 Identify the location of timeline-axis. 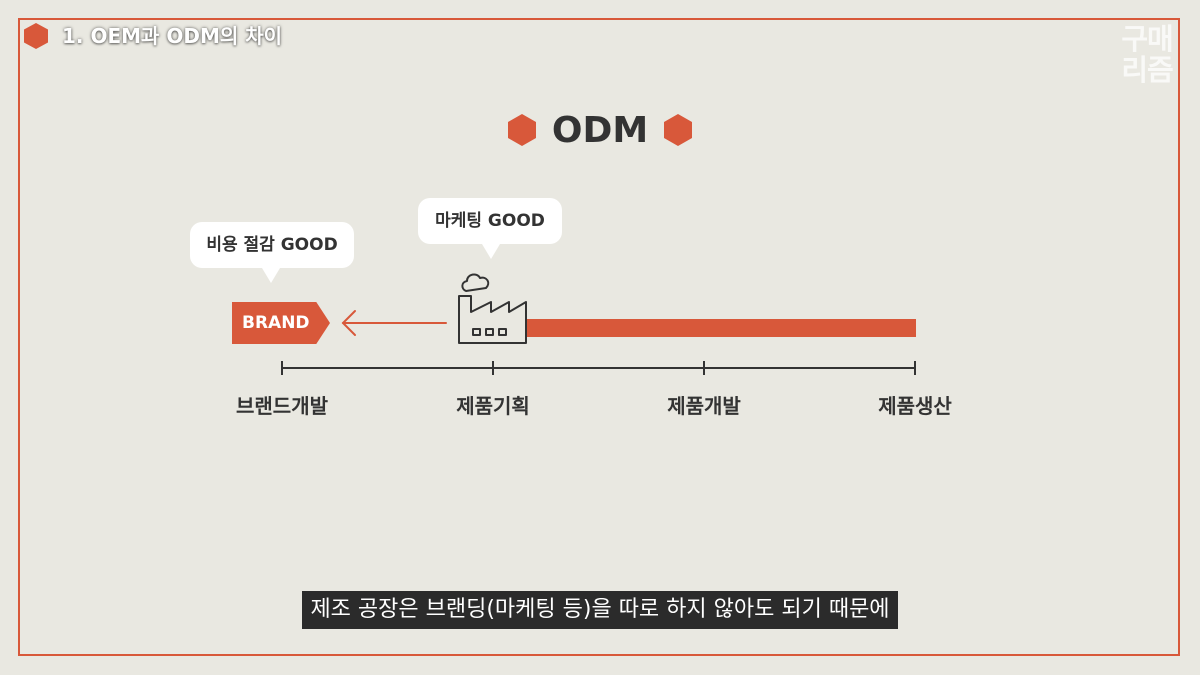
(598, 368).